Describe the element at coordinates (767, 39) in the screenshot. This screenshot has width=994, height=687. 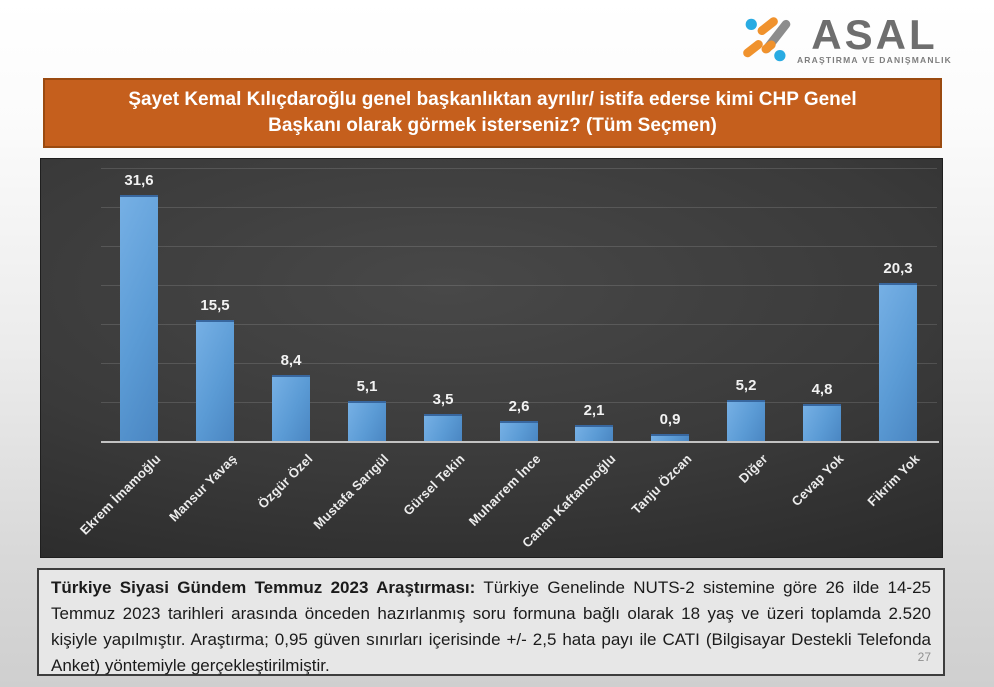
I see `asal-logo-icon` at that location.